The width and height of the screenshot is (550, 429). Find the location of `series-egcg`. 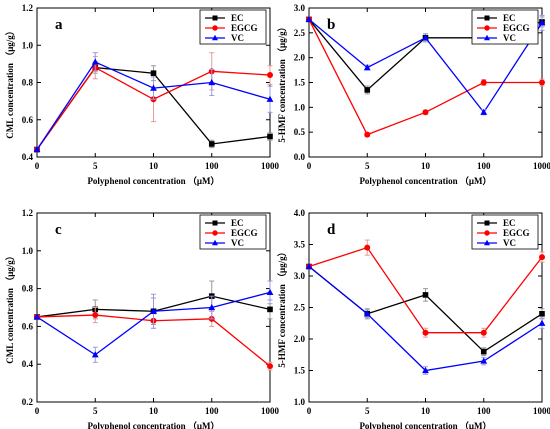

series-egcg is located at coordinates (425, 288).